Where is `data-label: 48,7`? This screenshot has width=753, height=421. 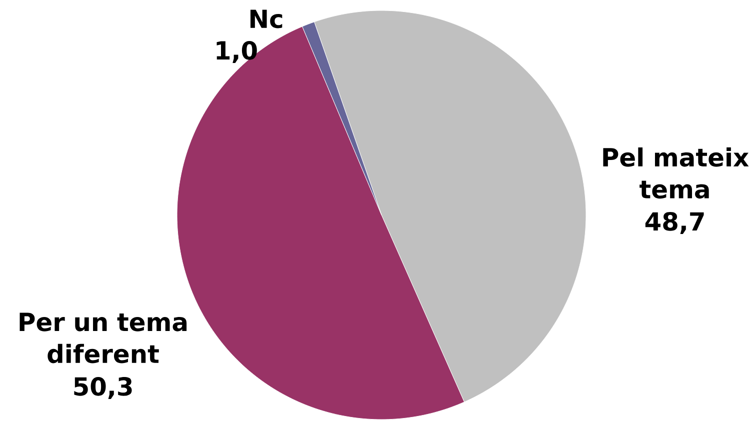 data-label: 48,7 is located at coordinates (674, 223).